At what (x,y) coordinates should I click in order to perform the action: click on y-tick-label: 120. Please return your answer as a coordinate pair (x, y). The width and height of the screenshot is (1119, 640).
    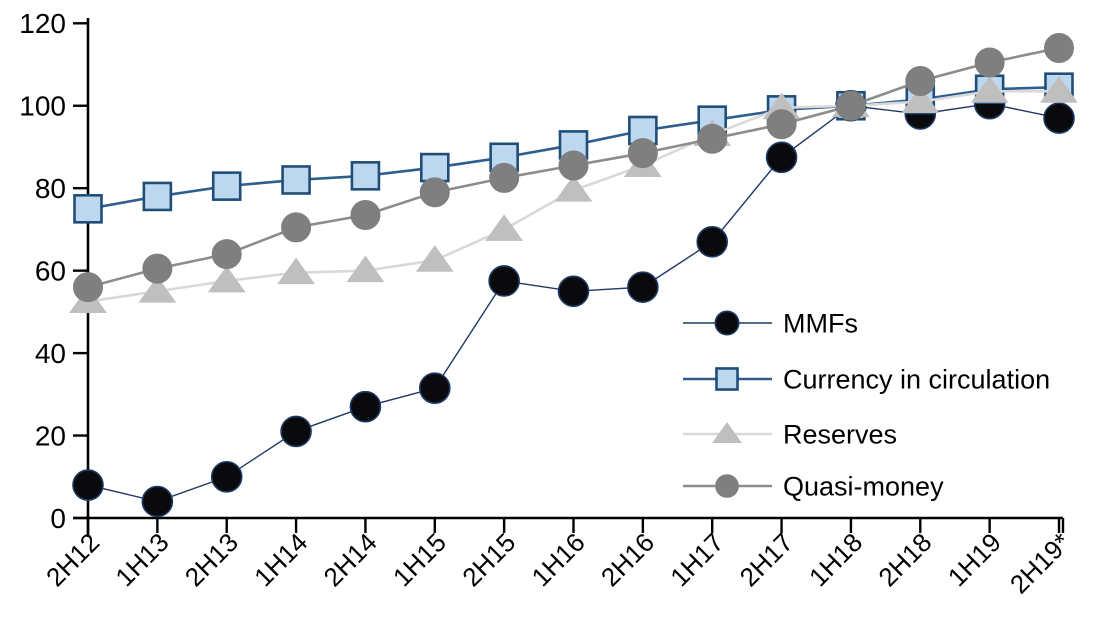
    Looking at the image, I should click on (42, 23).